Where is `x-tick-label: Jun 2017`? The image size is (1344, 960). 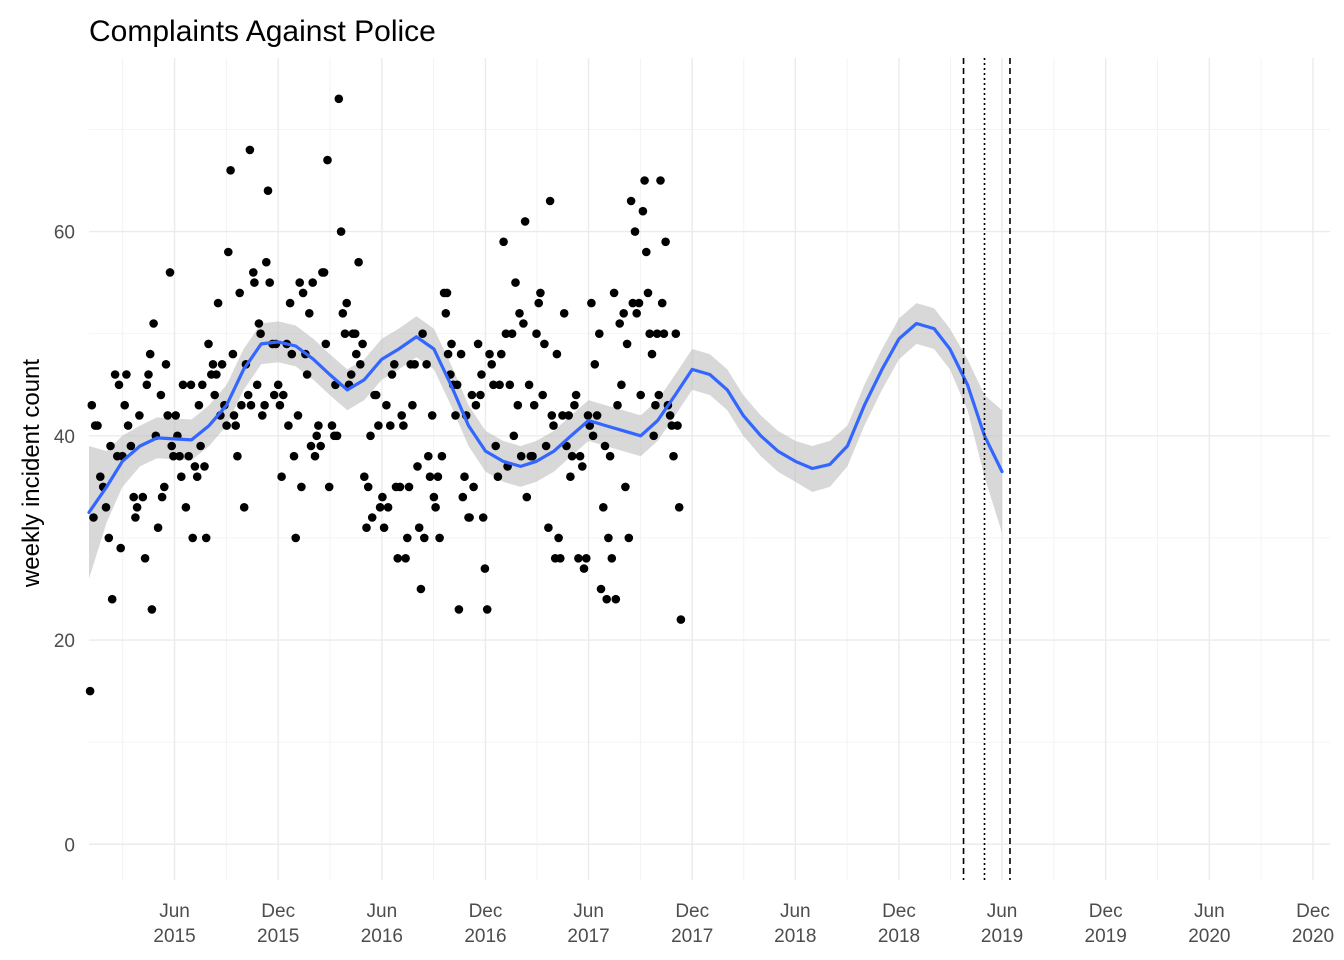
x-tick-label: Jun 2017 is located at coordinates (588, 924).